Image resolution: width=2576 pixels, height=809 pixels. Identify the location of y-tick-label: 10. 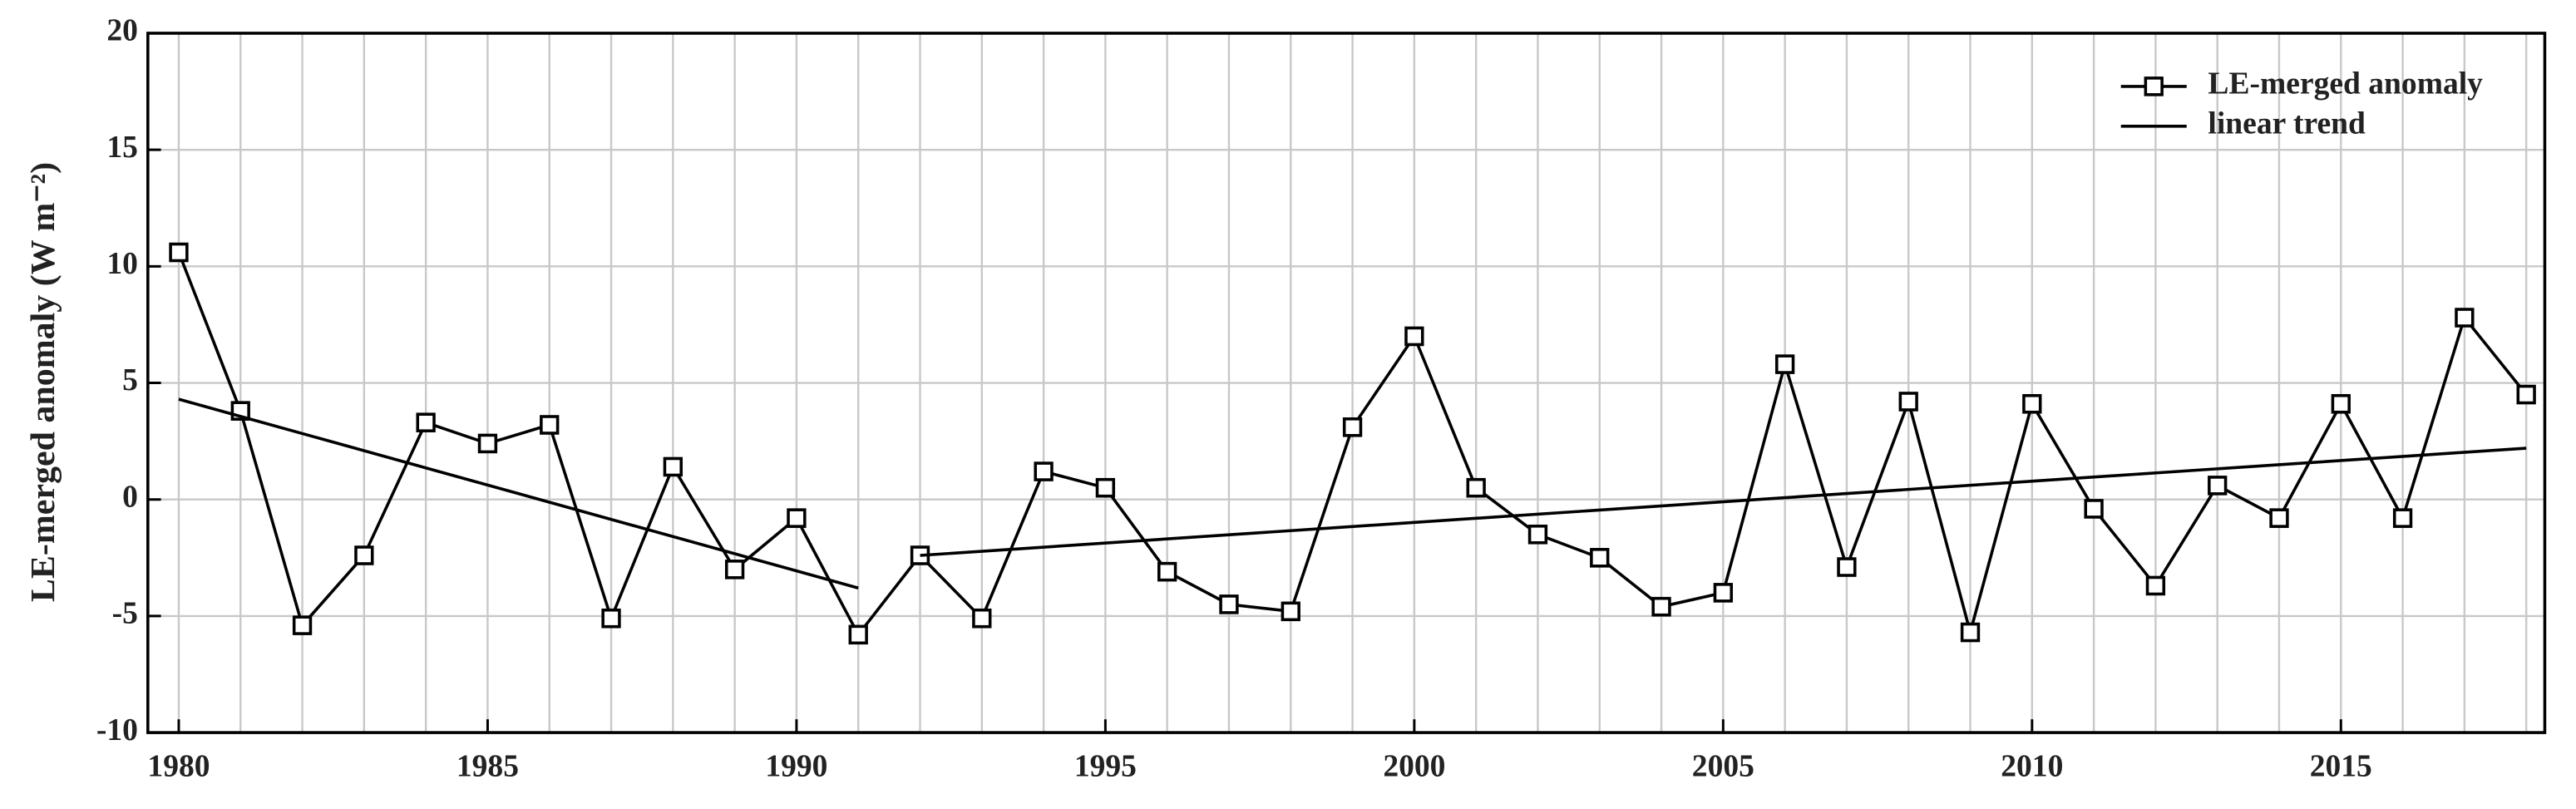
(122, 263).